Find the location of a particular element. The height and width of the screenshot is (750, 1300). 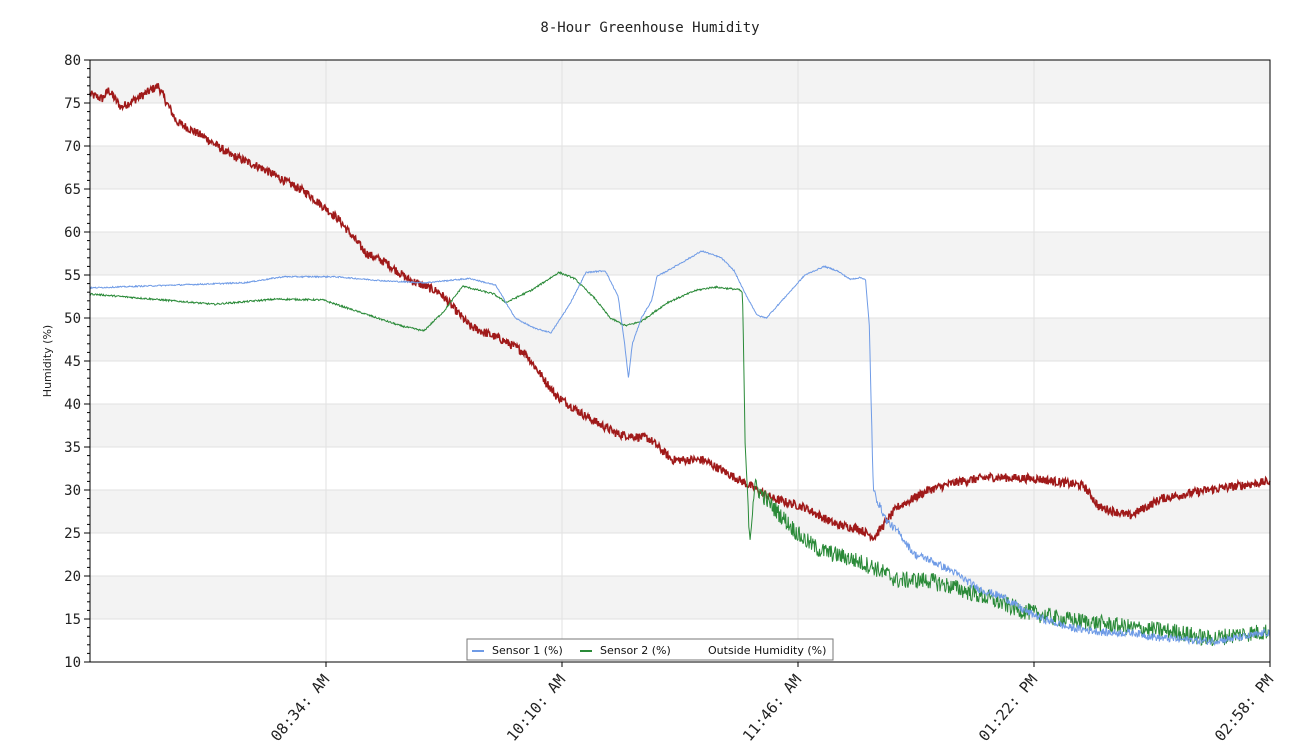

y-tick-label: 15 is located at coordinates (72, 620).